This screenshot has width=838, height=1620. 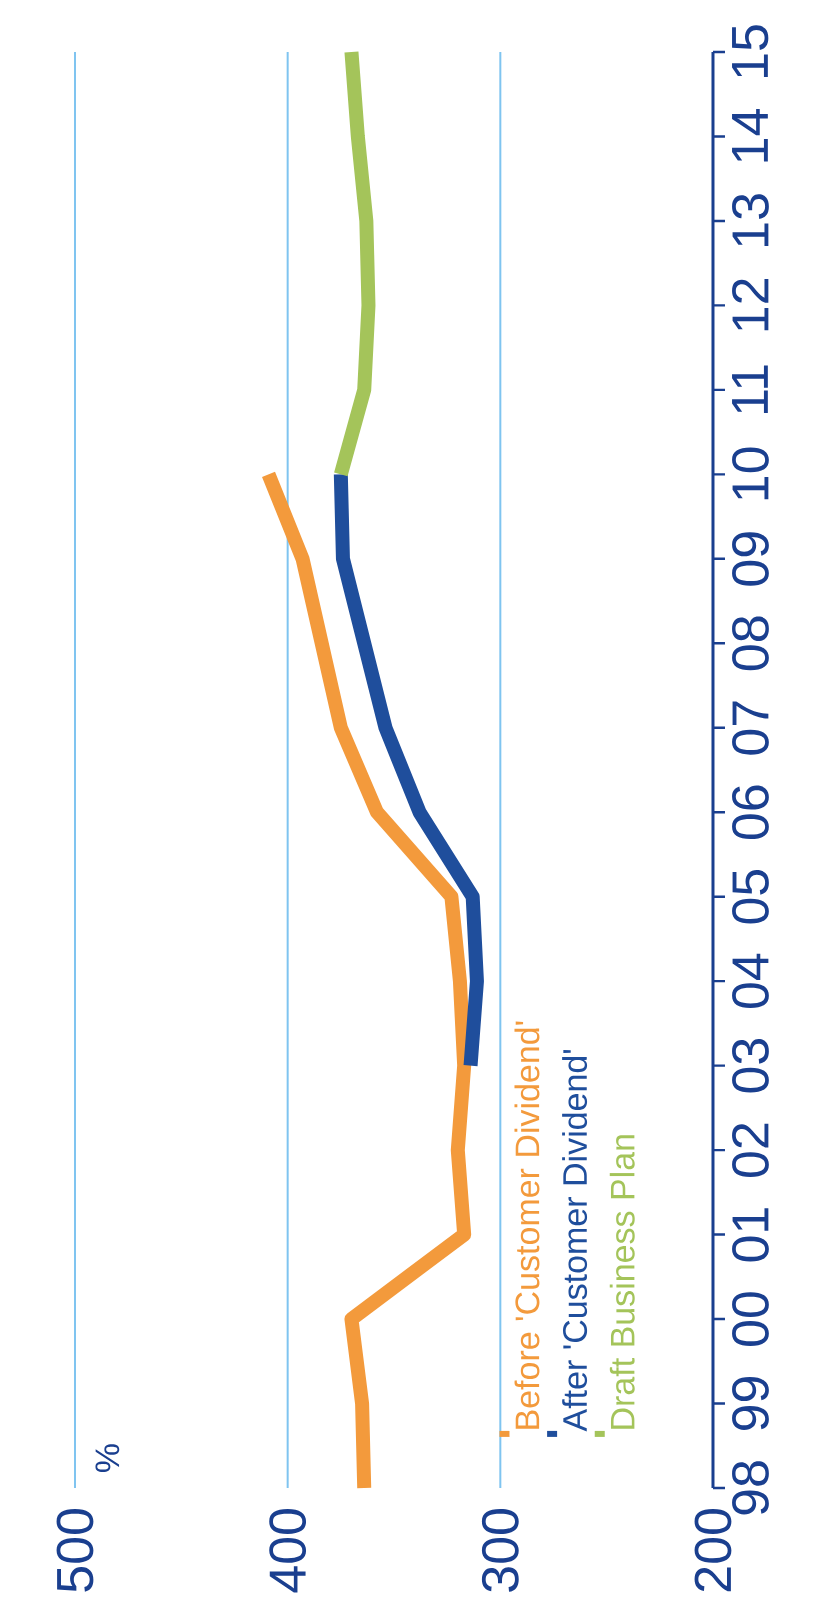 What do you see at coordinates (750, 473) in the screenshot?
I see `y-tick-label: 10` at bounding box center [750, 473].